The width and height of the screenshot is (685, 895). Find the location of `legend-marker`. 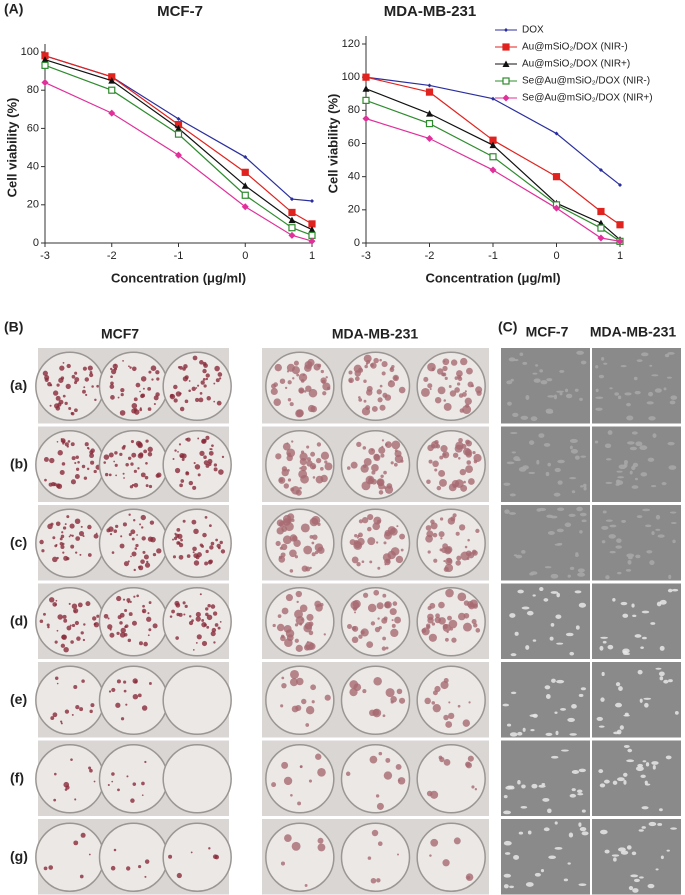

legend-marker is located at coordinates (506, 47).